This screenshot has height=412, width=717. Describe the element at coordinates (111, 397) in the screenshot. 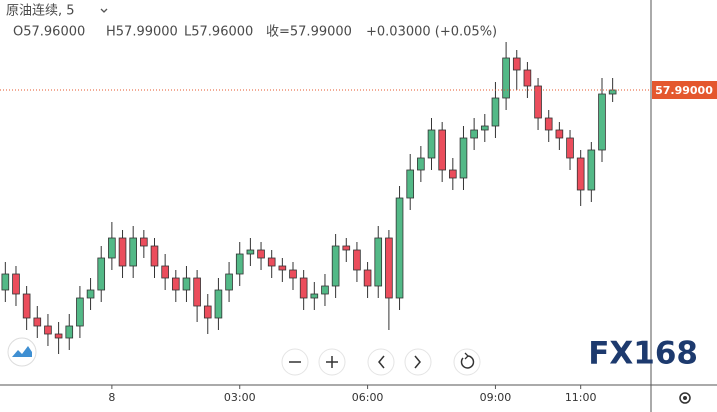

I see `x-tick-label: 8` at that location.